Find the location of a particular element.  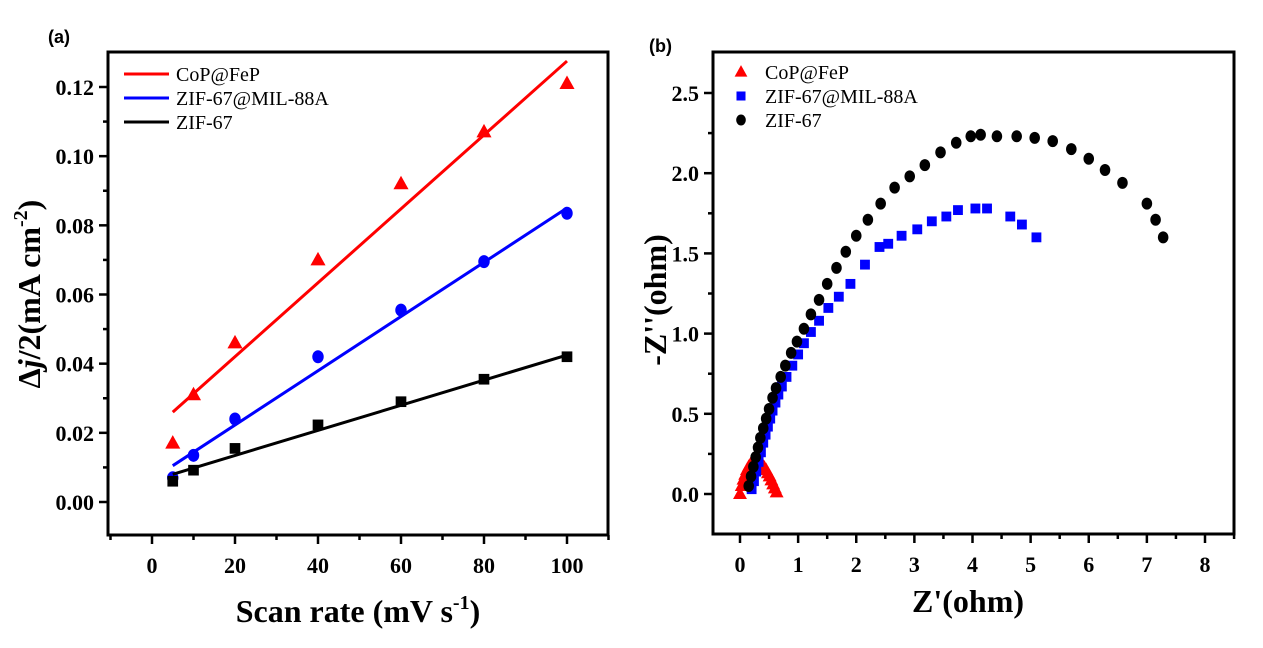

y-tick-label: 2.0 is located at coordinates (686, 173).